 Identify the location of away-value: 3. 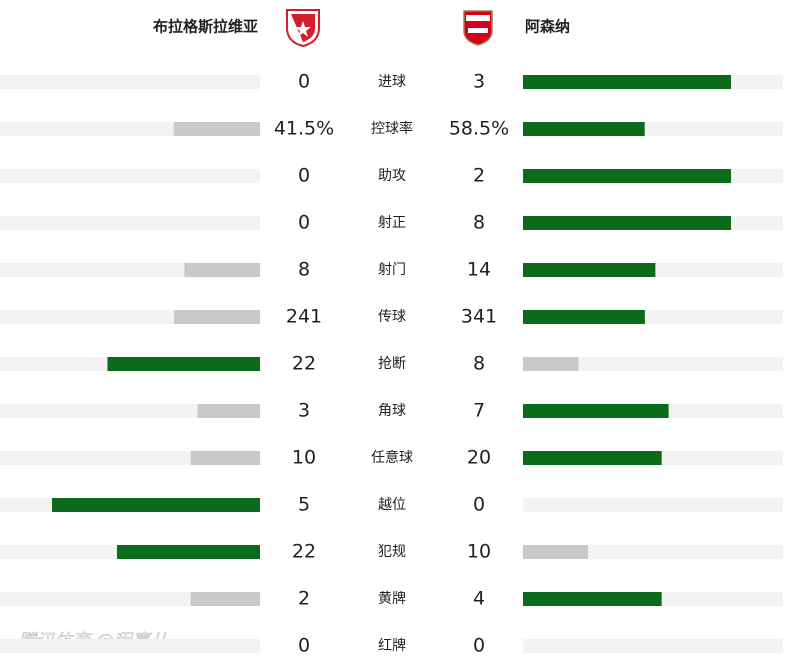
(479, 82).